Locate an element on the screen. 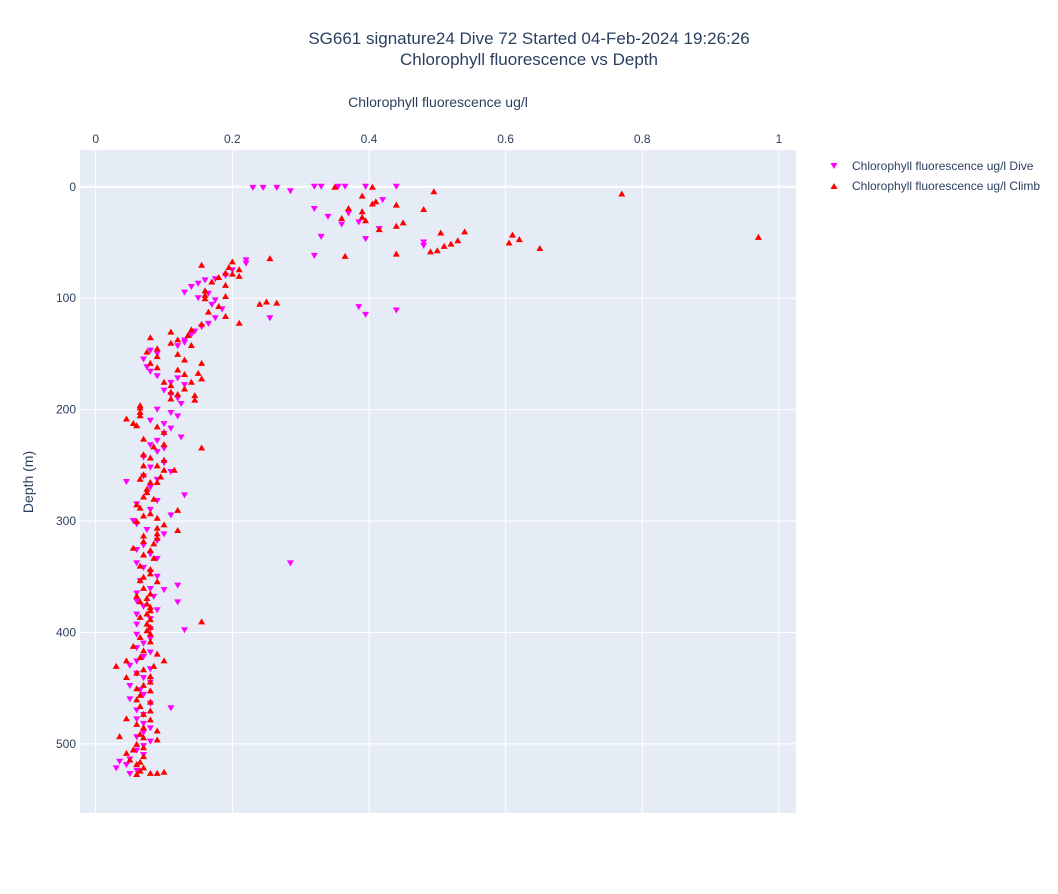 The height and width of the screenshot is (894, 1058). triangle-down-marker-icon is located at coordinates (834, 166).